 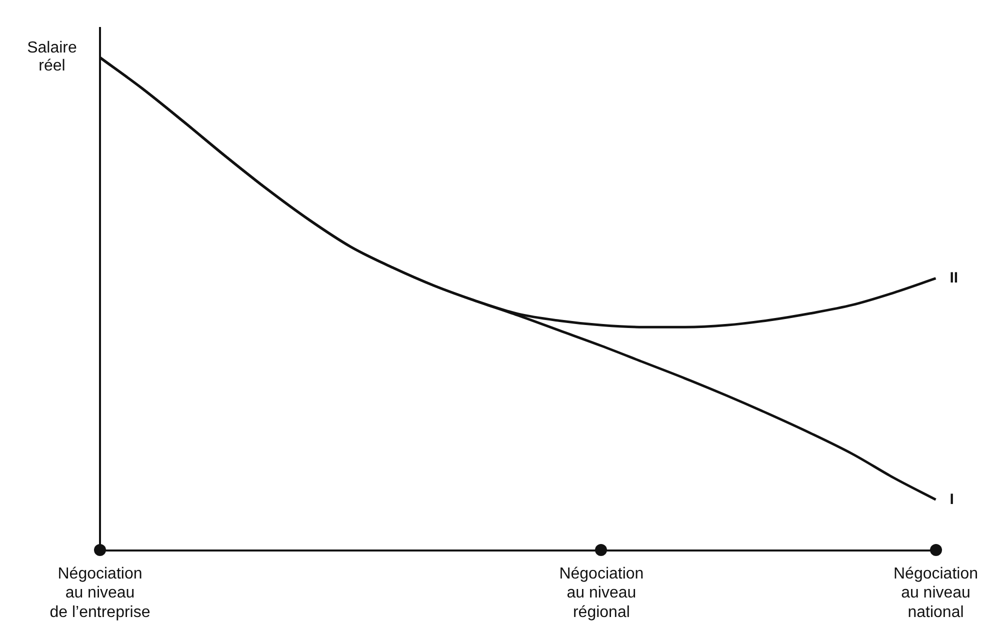 What do you see at coordinates (601, 593) in the screenshot?
I see `x-tick-label: Négociation au niveau régional` at bounding box center [601, 593].